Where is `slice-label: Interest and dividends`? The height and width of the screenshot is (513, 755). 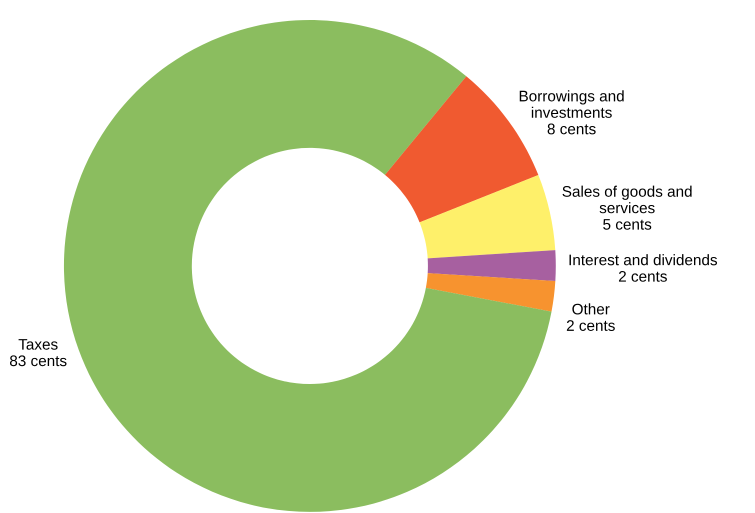 slice-label: Interest and dividends is located at coordinates (644, 260).